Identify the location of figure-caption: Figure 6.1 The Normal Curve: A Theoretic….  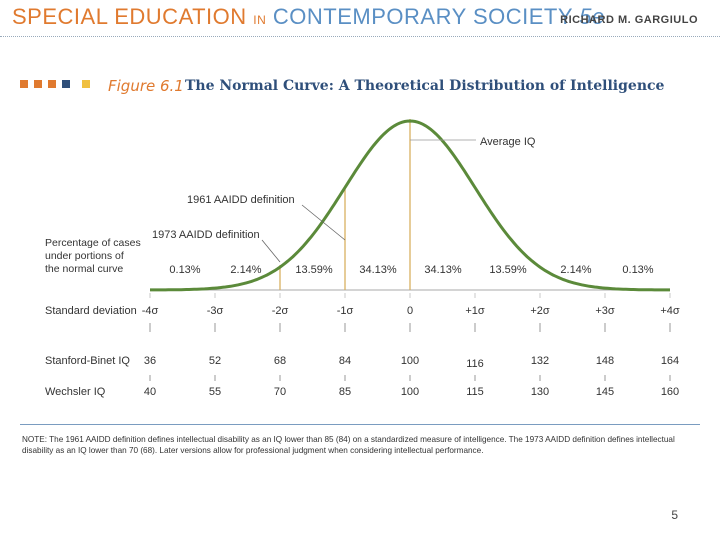
(365, 87).